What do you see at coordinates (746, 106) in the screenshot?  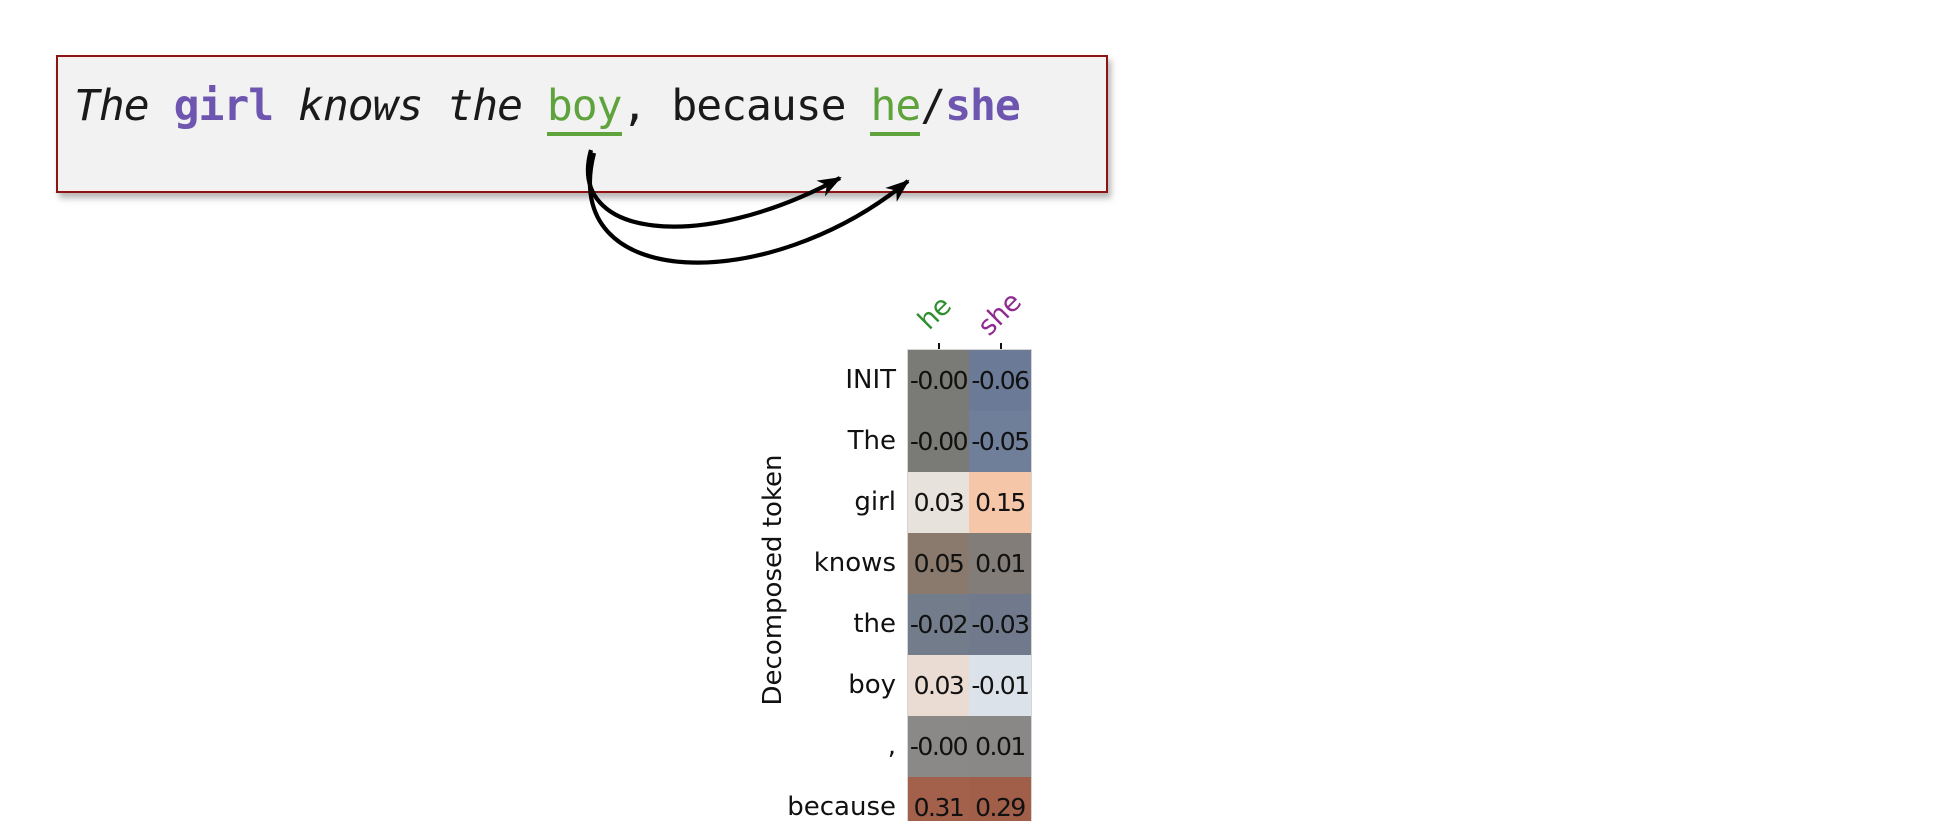 I see `token-because: , because` at bounding box center [746, 106].